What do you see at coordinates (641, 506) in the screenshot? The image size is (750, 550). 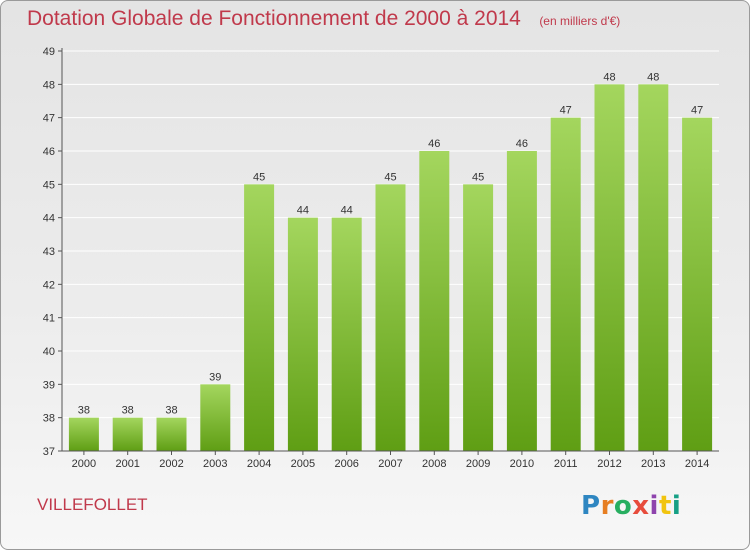 I see `logo-letter: x` at bounding box center [641, 506].